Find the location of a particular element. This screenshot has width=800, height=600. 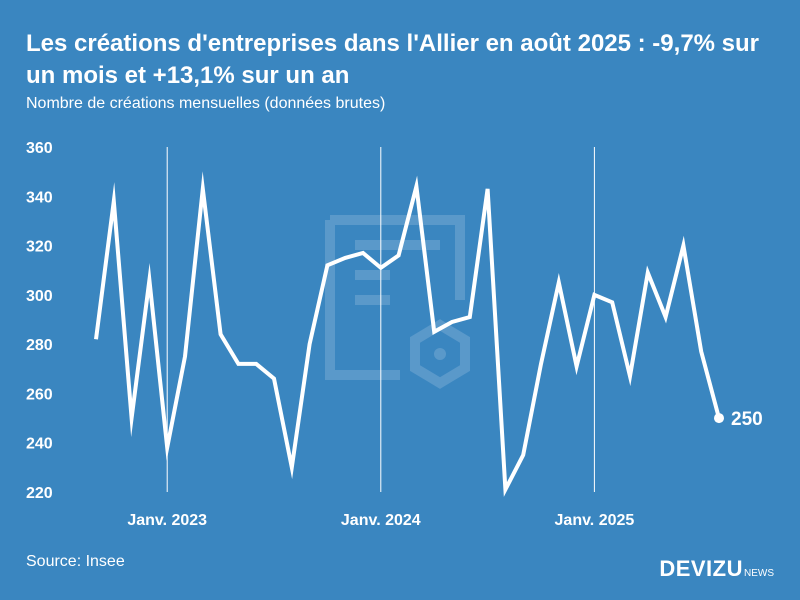

y-tick-label: 260 is located at coordinates (39, 394).